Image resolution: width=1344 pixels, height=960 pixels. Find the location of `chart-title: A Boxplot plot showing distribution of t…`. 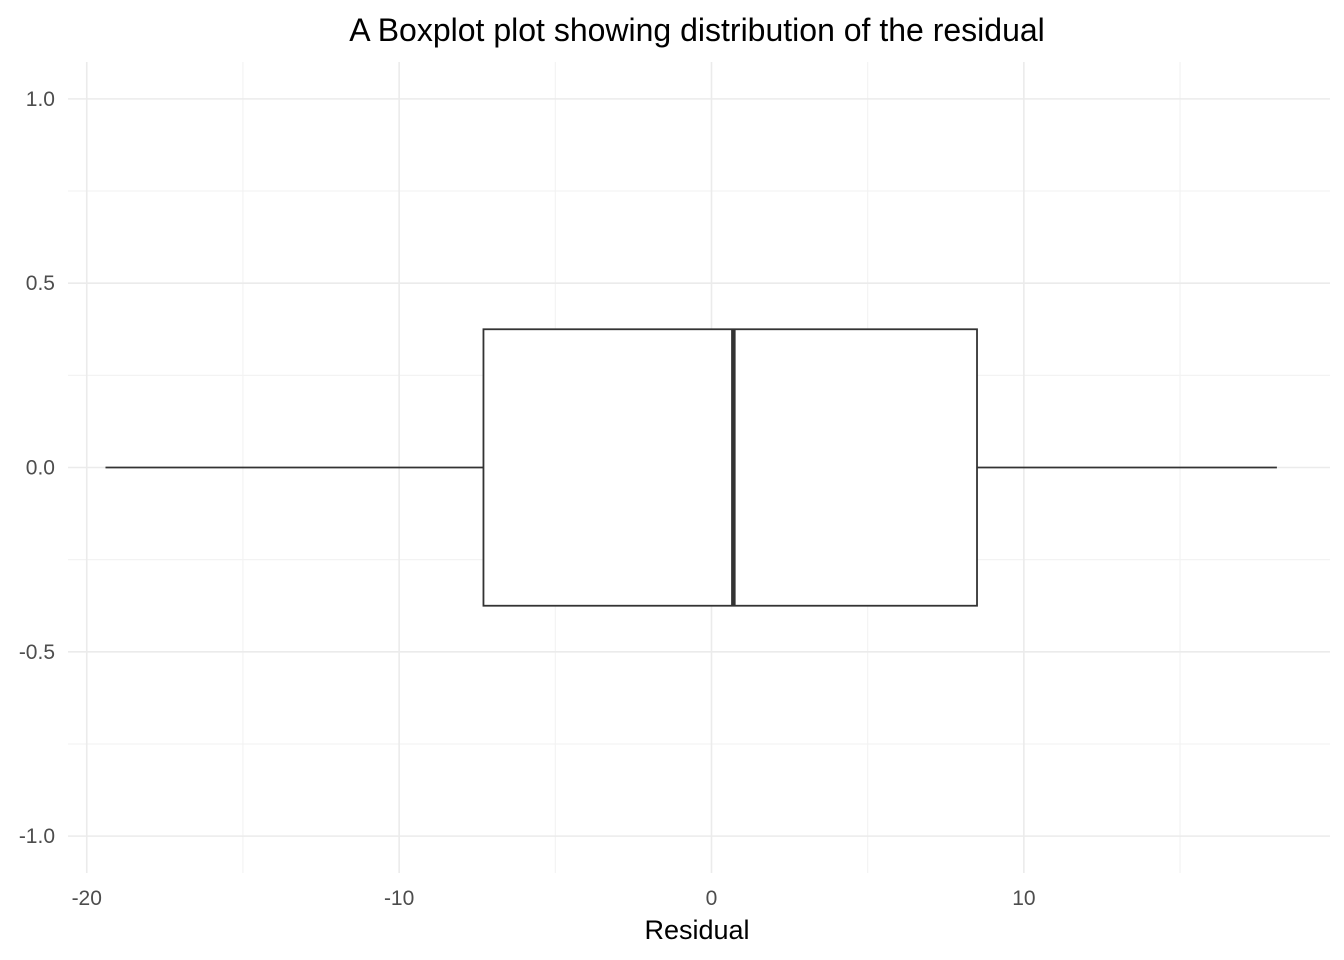

chart-title: A Boxplot plot showing distribution of t… is located at coordinates (697, 30).